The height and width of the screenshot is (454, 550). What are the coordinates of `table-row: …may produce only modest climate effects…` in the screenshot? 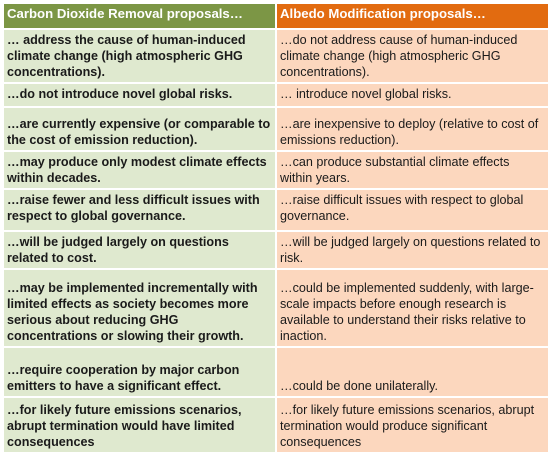 It's located at (276, 170).